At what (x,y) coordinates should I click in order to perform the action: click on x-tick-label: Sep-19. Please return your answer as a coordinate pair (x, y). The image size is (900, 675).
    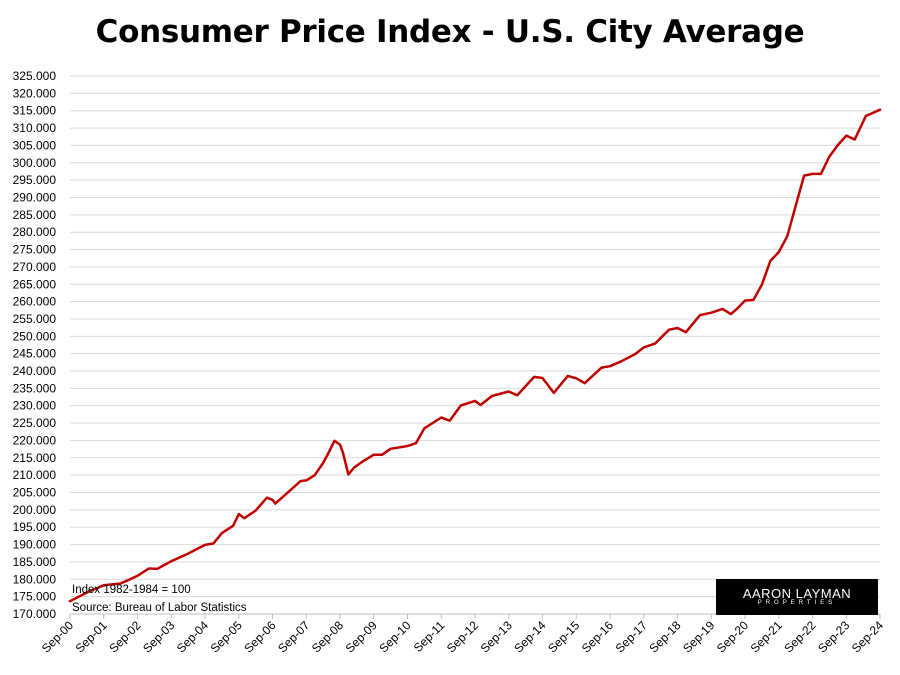
    Looking at the image, I should click on (698, 636).